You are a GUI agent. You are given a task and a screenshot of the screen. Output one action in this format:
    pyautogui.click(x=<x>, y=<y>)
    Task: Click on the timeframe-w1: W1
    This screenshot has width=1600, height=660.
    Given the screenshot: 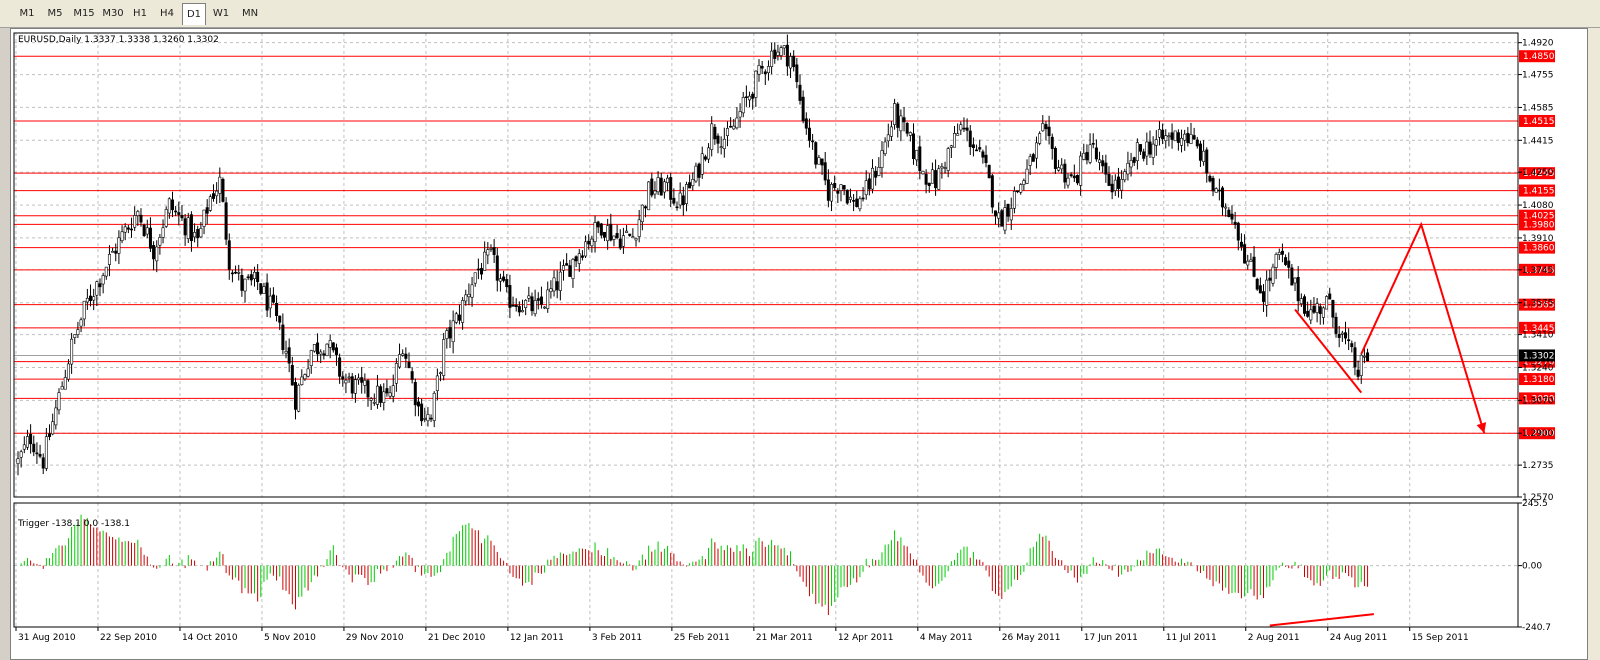 What is the action you would take?
    pyautogui.click(x=221, y=14)
    